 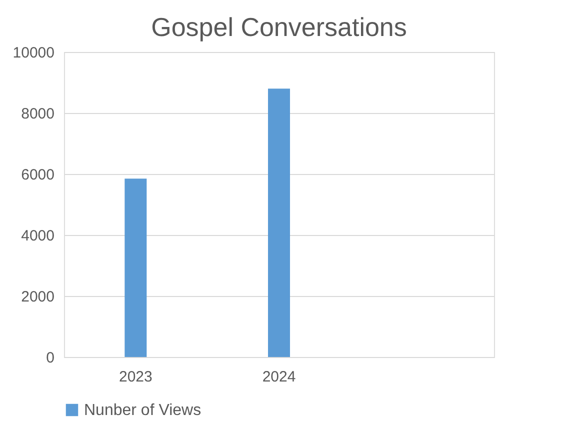 I want to click on y-tick-label: 2000, so click(x=37, y=297).